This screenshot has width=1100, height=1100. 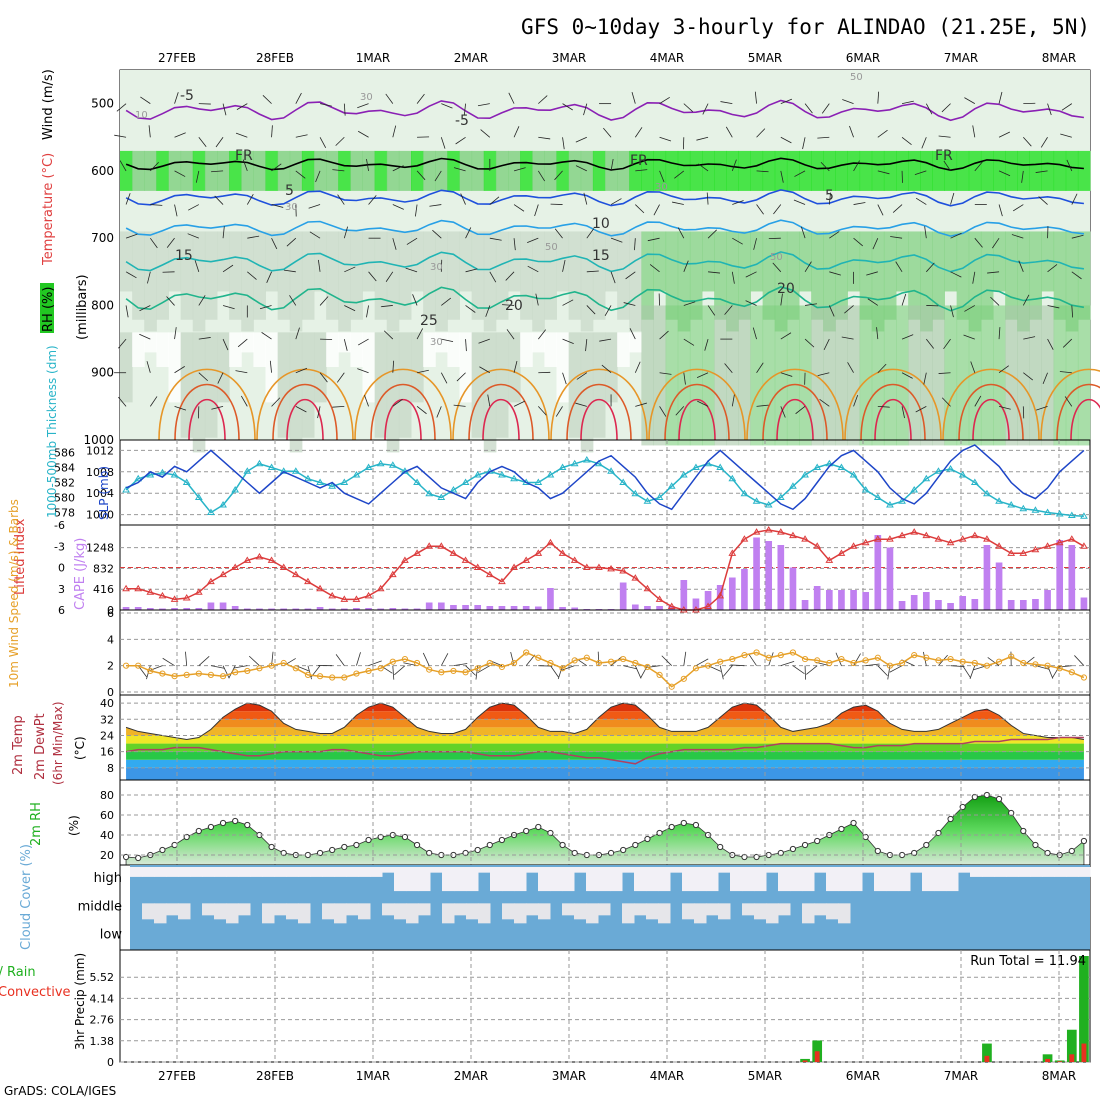 I want to click on isotherm-label: 15, so click(x=184, y=256).